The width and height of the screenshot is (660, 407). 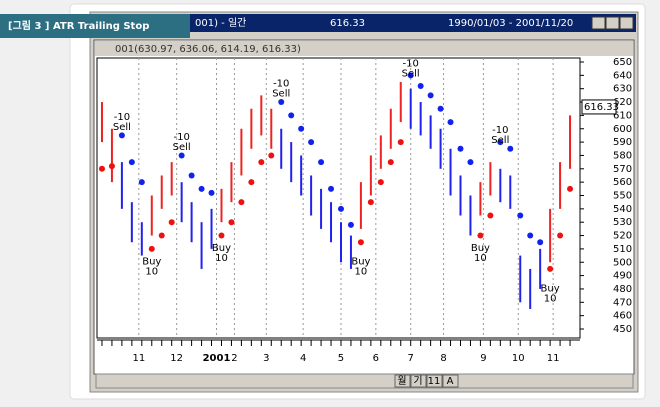 What do you see at coordinates (622, 102) in the screenshot?
I see `y-tick-label: 620` at bounding box center [622, 102].